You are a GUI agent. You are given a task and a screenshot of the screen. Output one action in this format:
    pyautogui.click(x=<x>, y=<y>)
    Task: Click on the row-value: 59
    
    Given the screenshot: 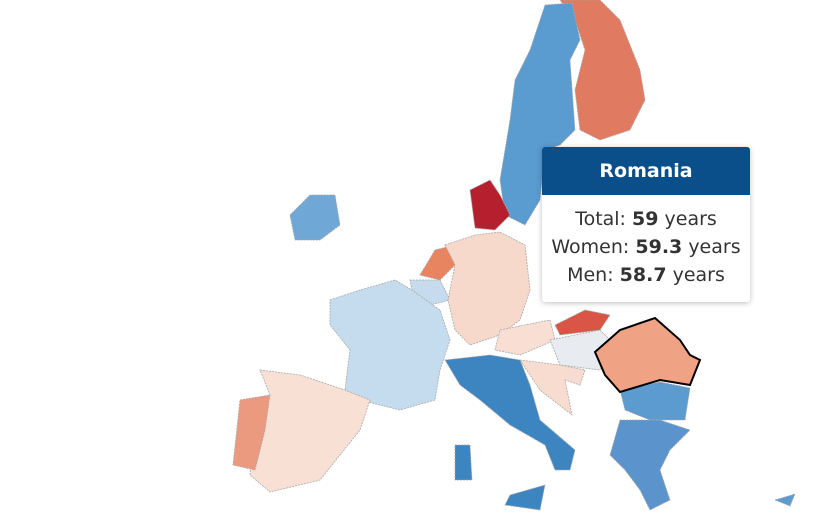 What is the action you would take?
    pyautogui.click(x=645, y=219)
    